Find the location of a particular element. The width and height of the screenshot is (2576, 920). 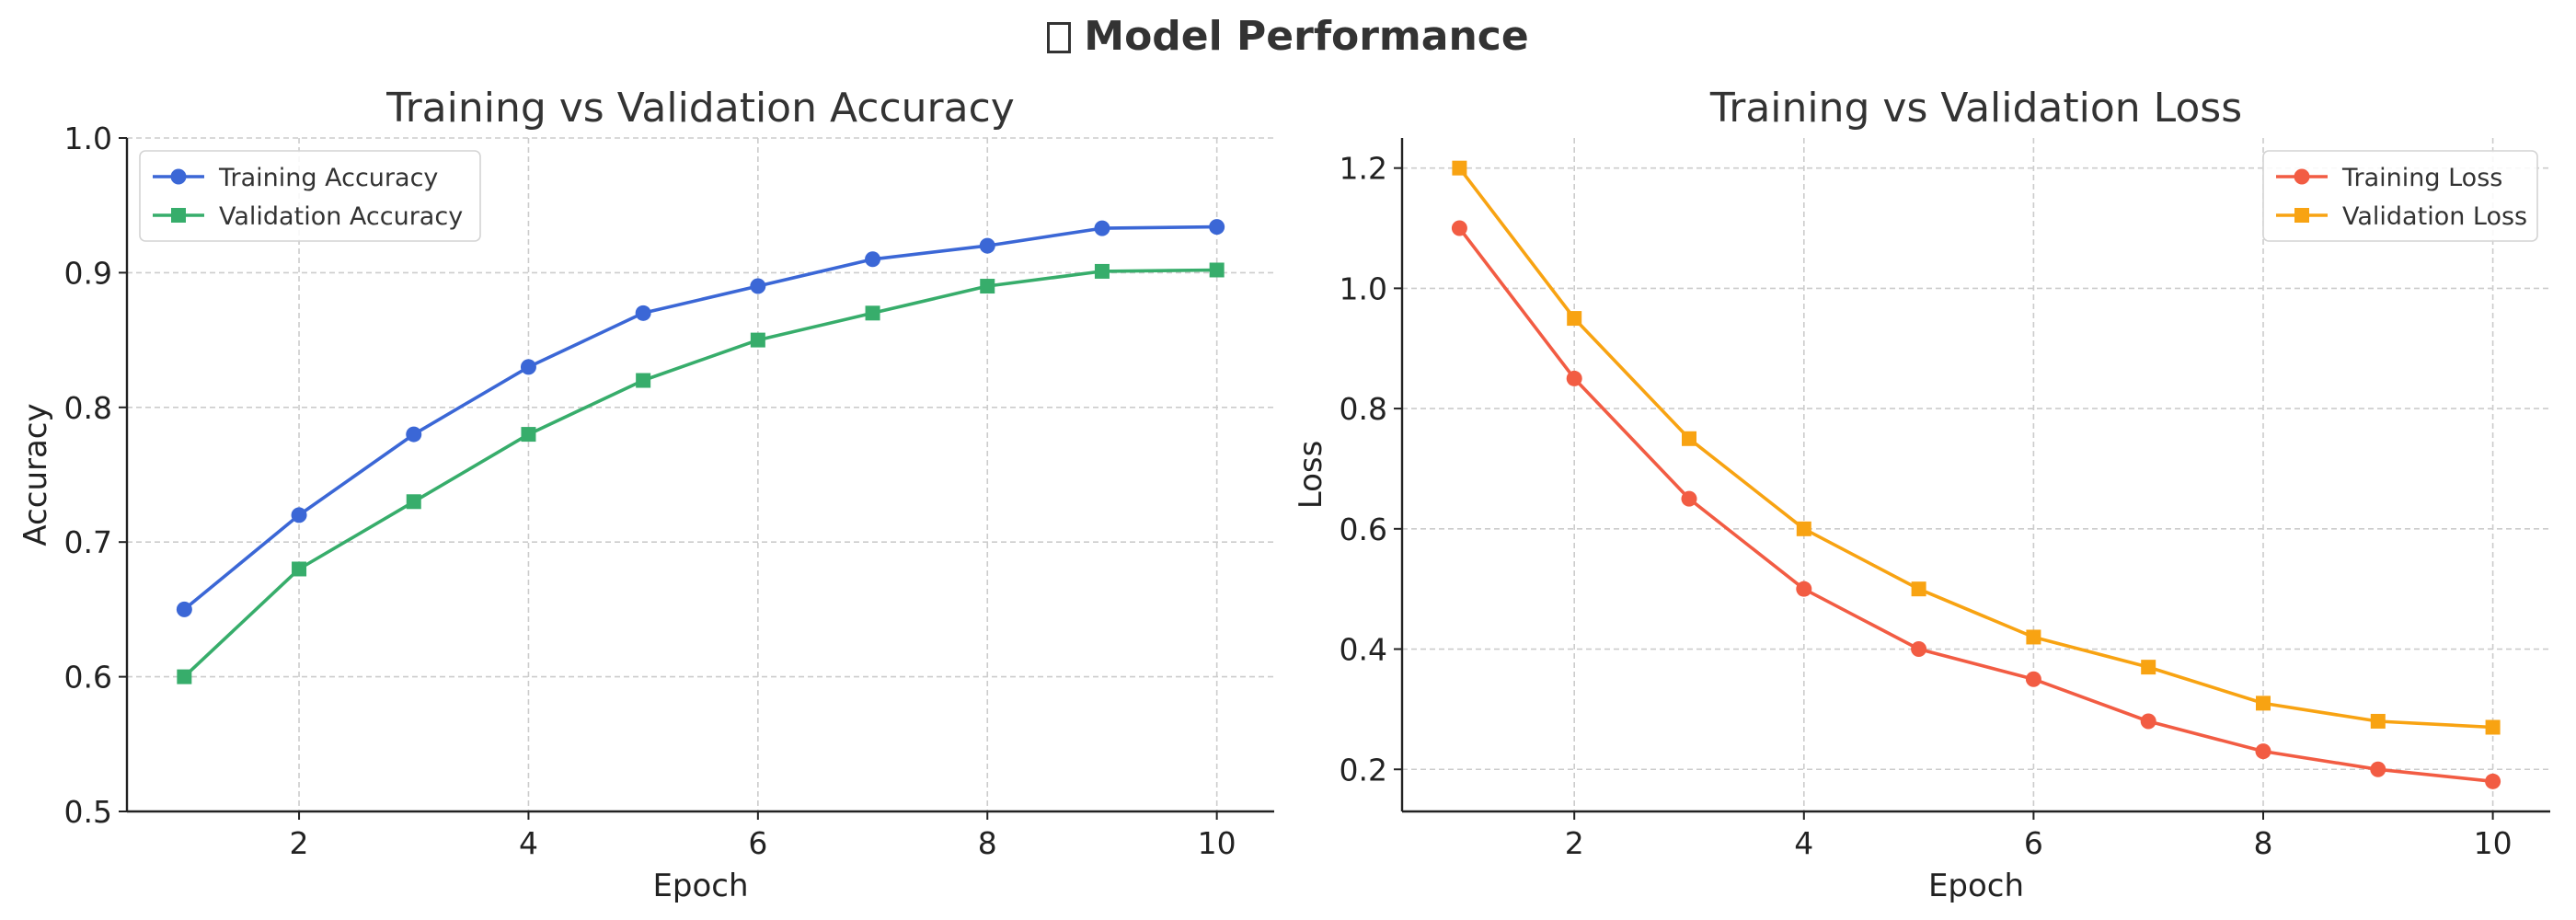

y-tick-label: 0.9 is located at coordinates (88, 273).